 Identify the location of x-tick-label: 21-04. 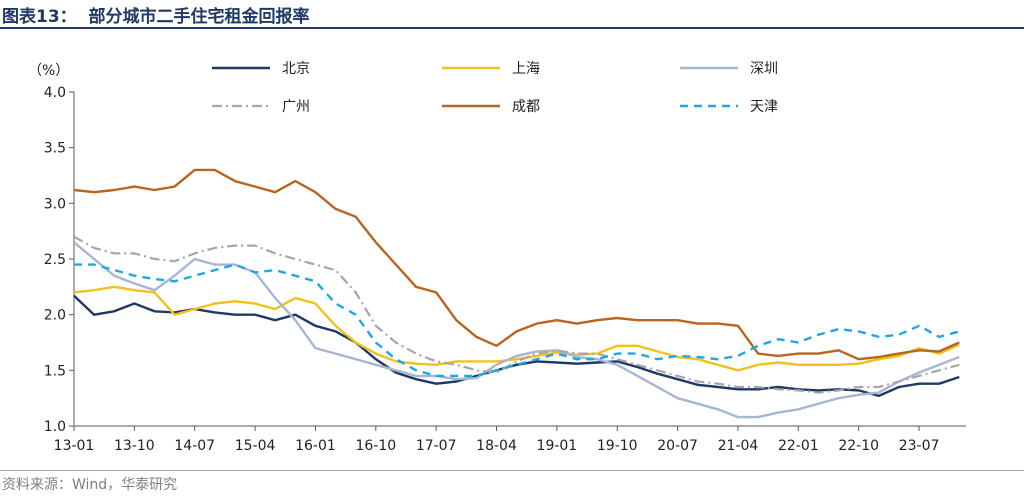
(738, 446).